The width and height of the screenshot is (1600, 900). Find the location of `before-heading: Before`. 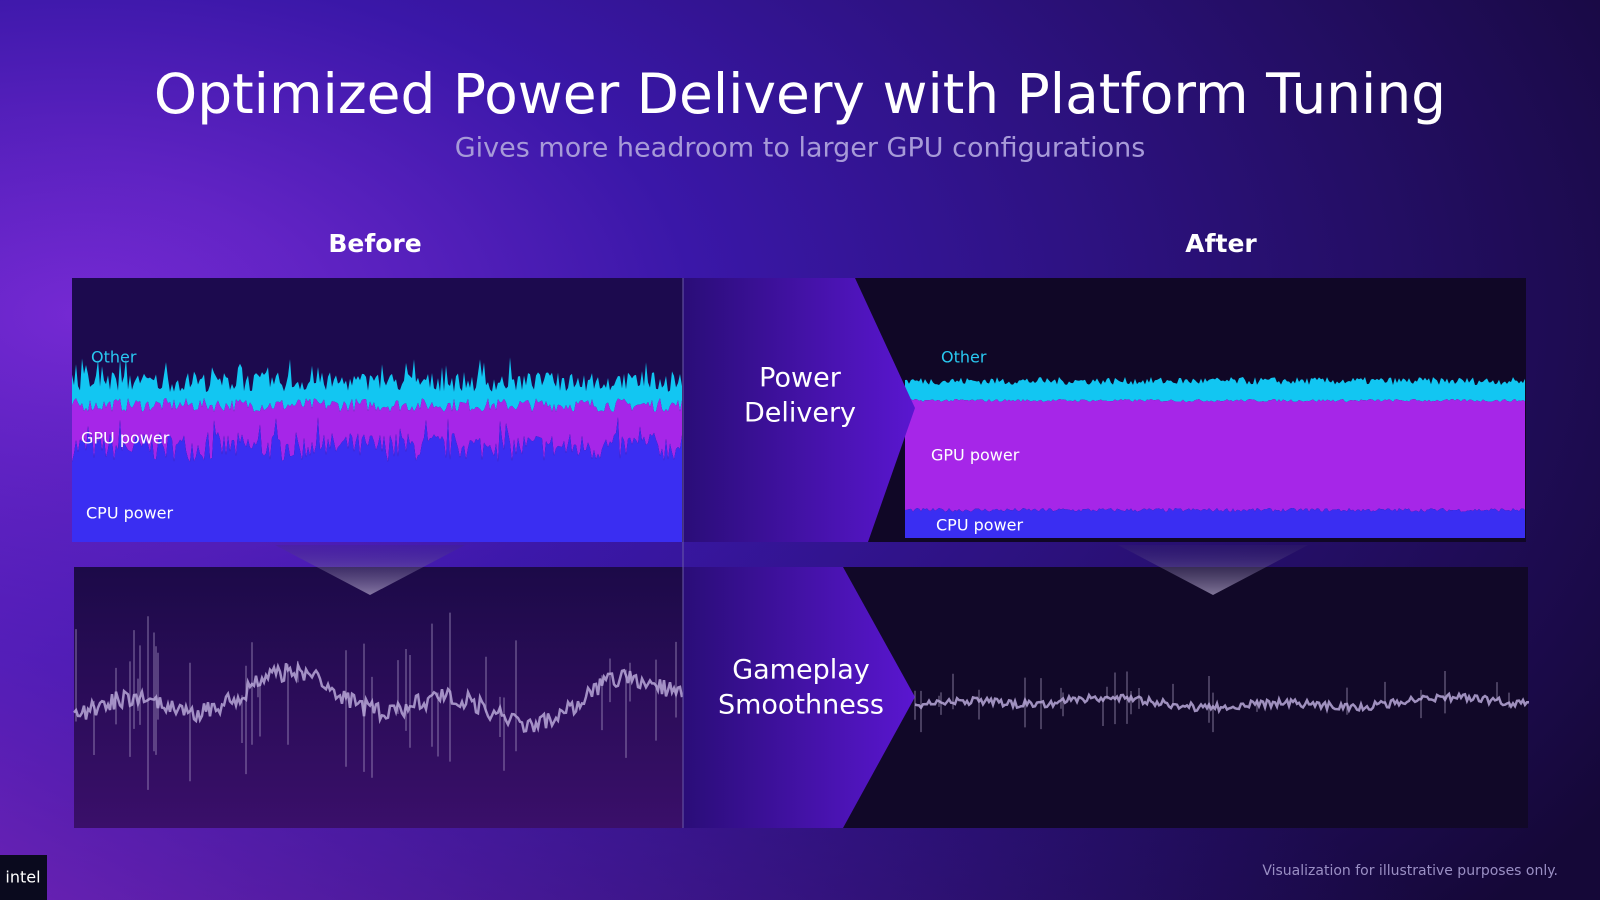

before-heading: Before is located at coordinates (374, 243).